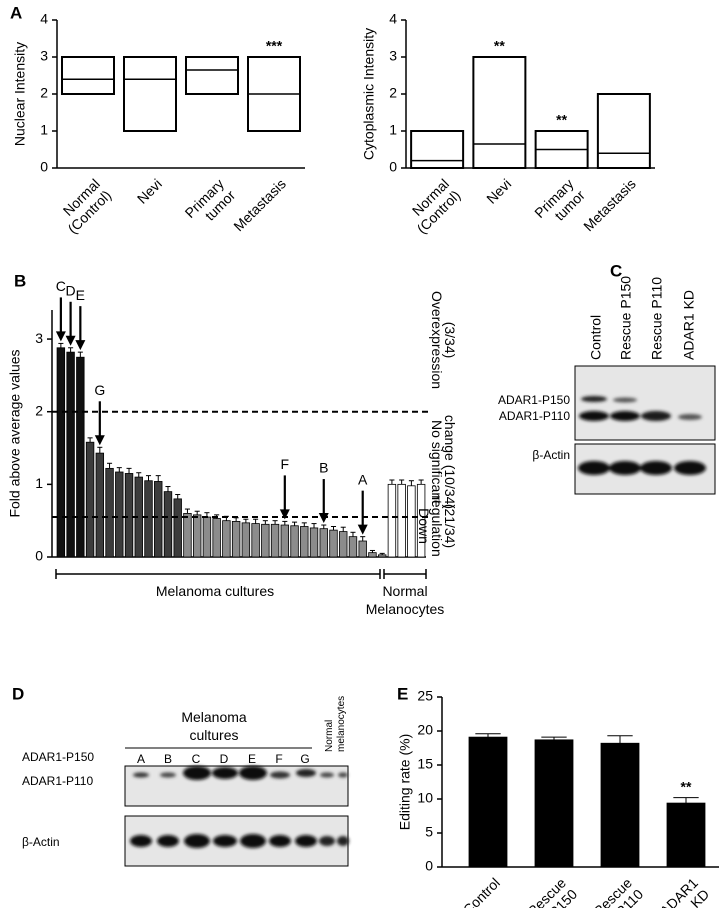 This screenshot has height=908, width=719. I want to click on group-label-line: Overexpression, so click(437, 340).